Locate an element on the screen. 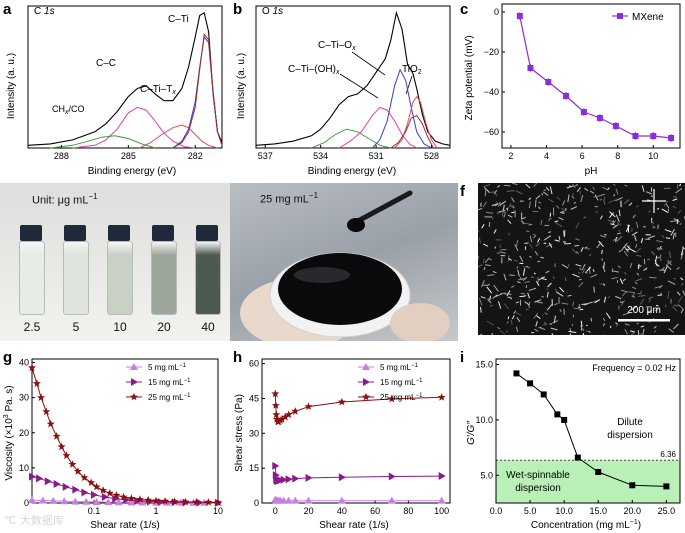  wet-spinnable-label-line2: dispersion is located at coordinates (538, 488).